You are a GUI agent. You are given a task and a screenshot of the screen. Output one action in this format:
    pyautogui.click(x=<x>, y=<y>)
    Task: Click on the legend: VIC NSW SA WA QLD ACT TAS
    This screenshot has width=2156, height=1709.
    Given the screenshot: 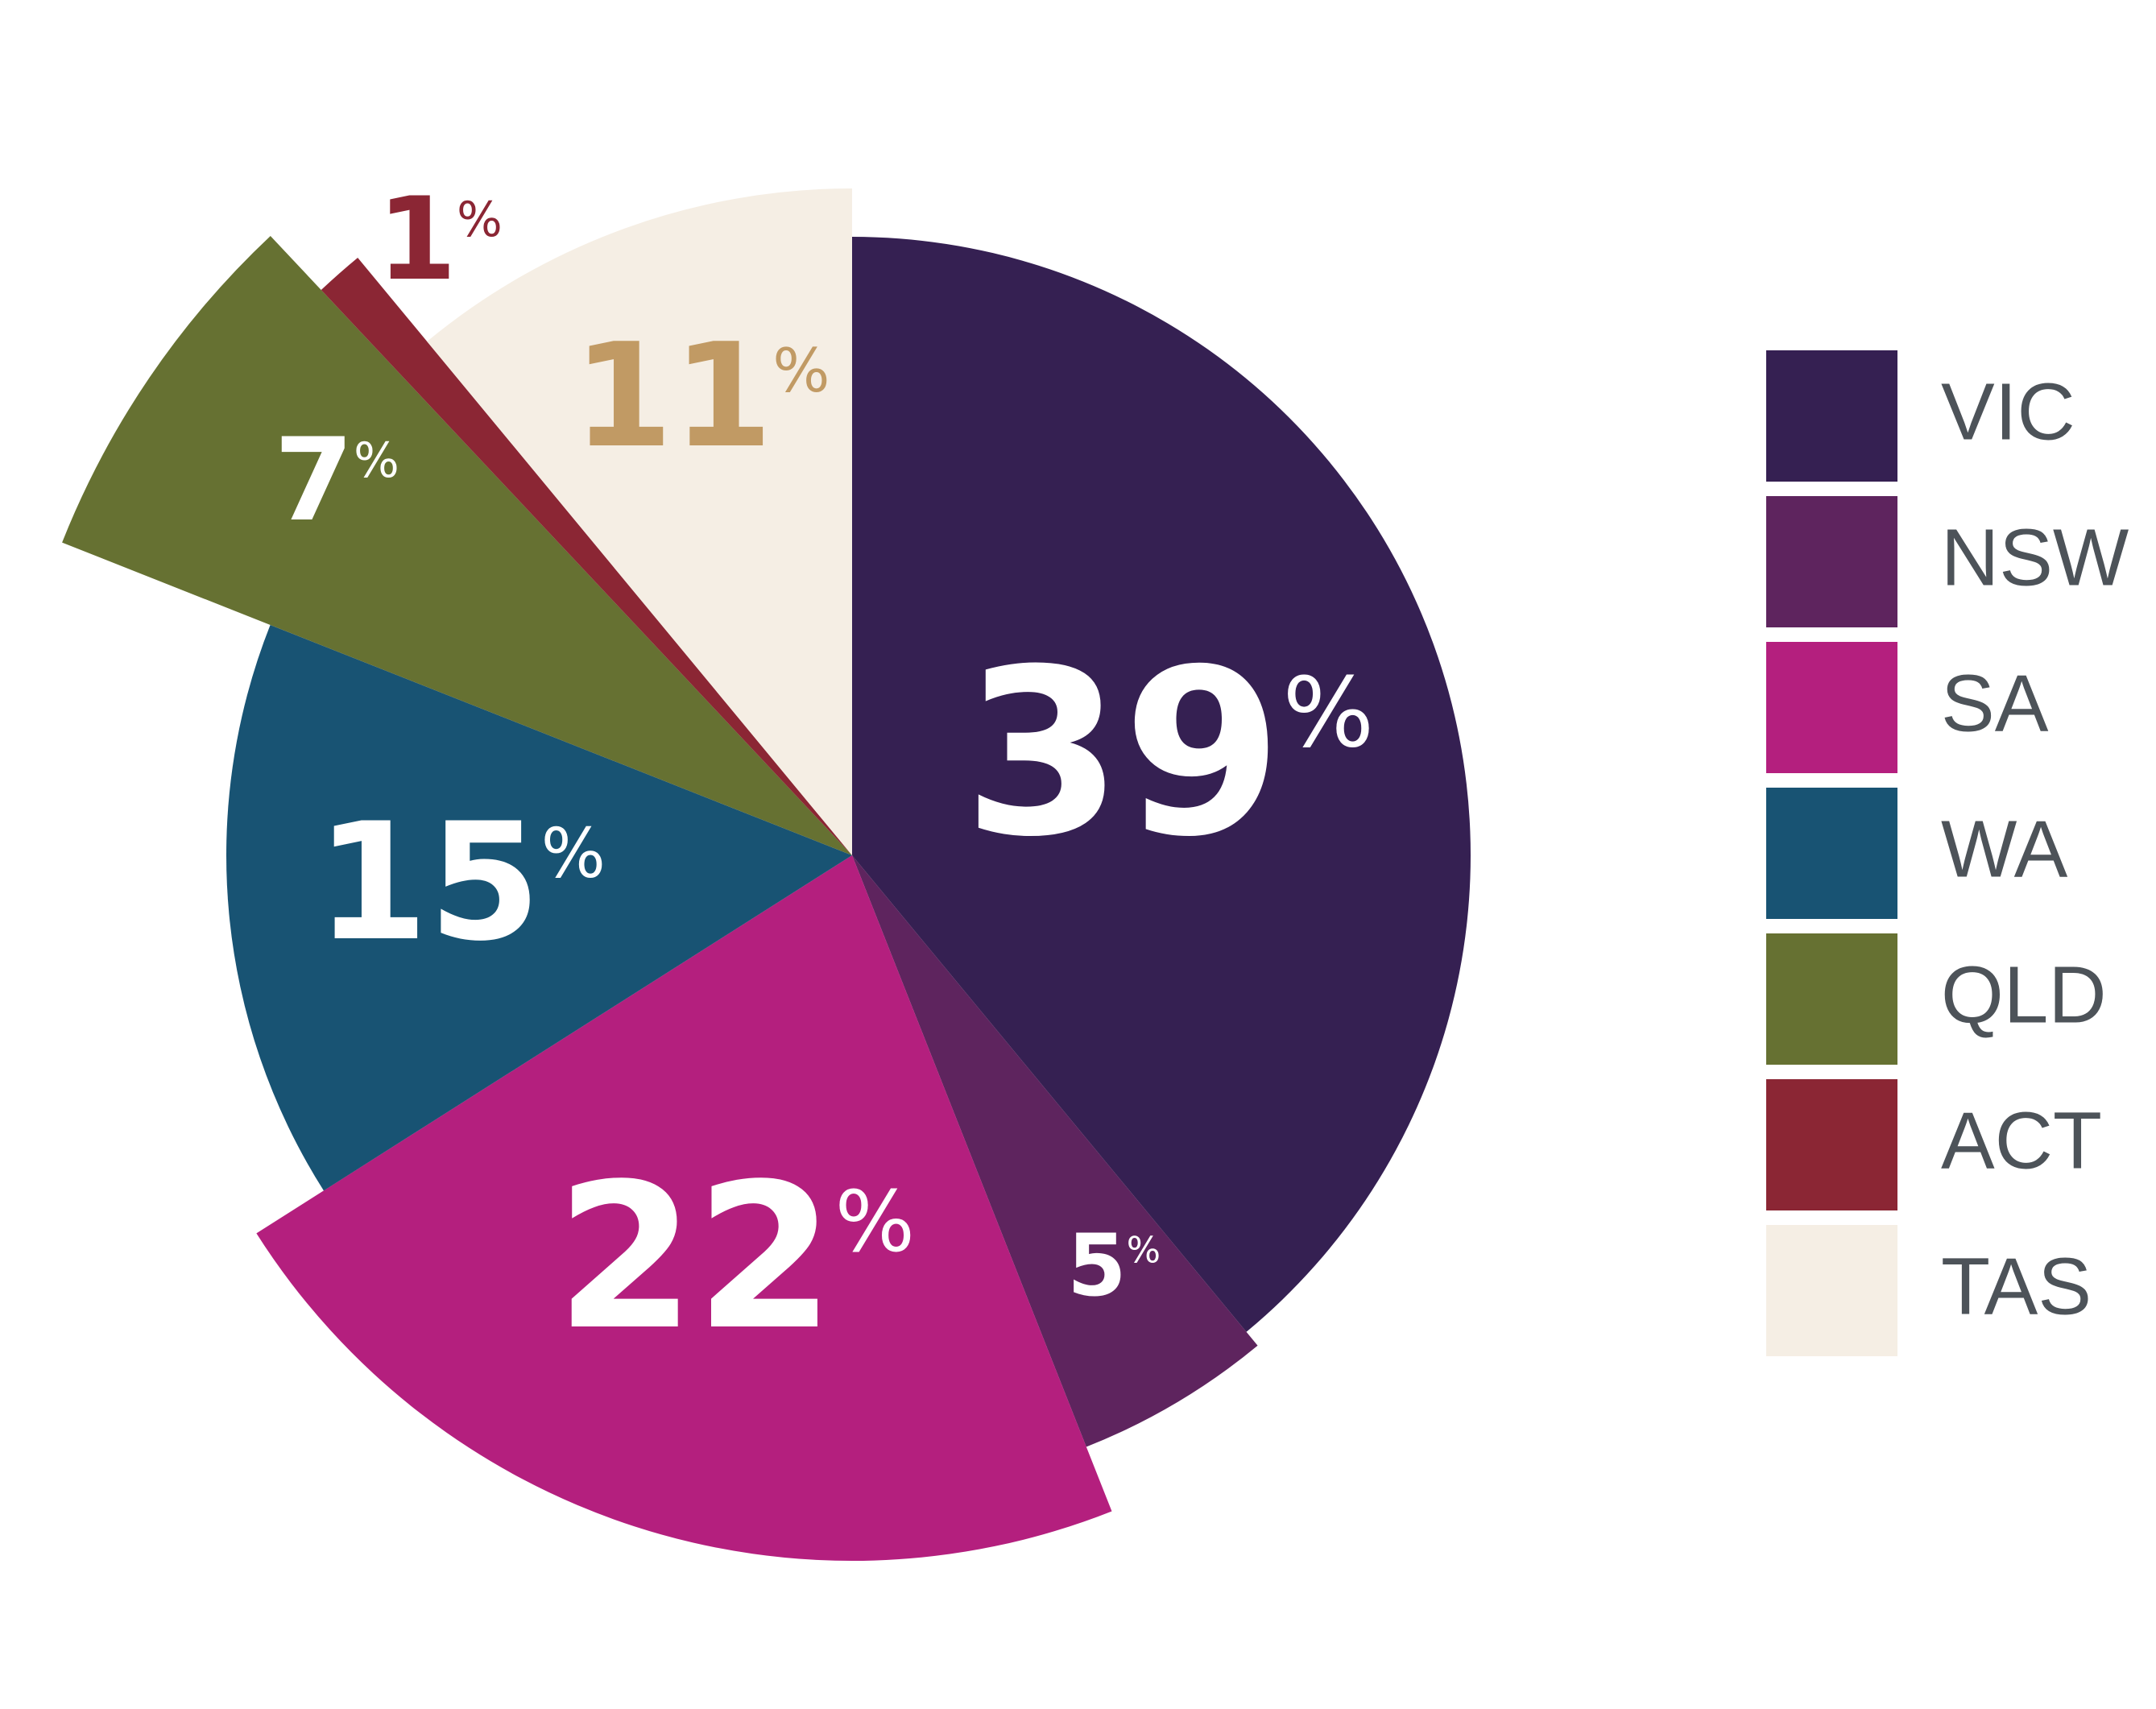 What is the action you would take?
    pyautogui.click(x=1947, y=853)
    